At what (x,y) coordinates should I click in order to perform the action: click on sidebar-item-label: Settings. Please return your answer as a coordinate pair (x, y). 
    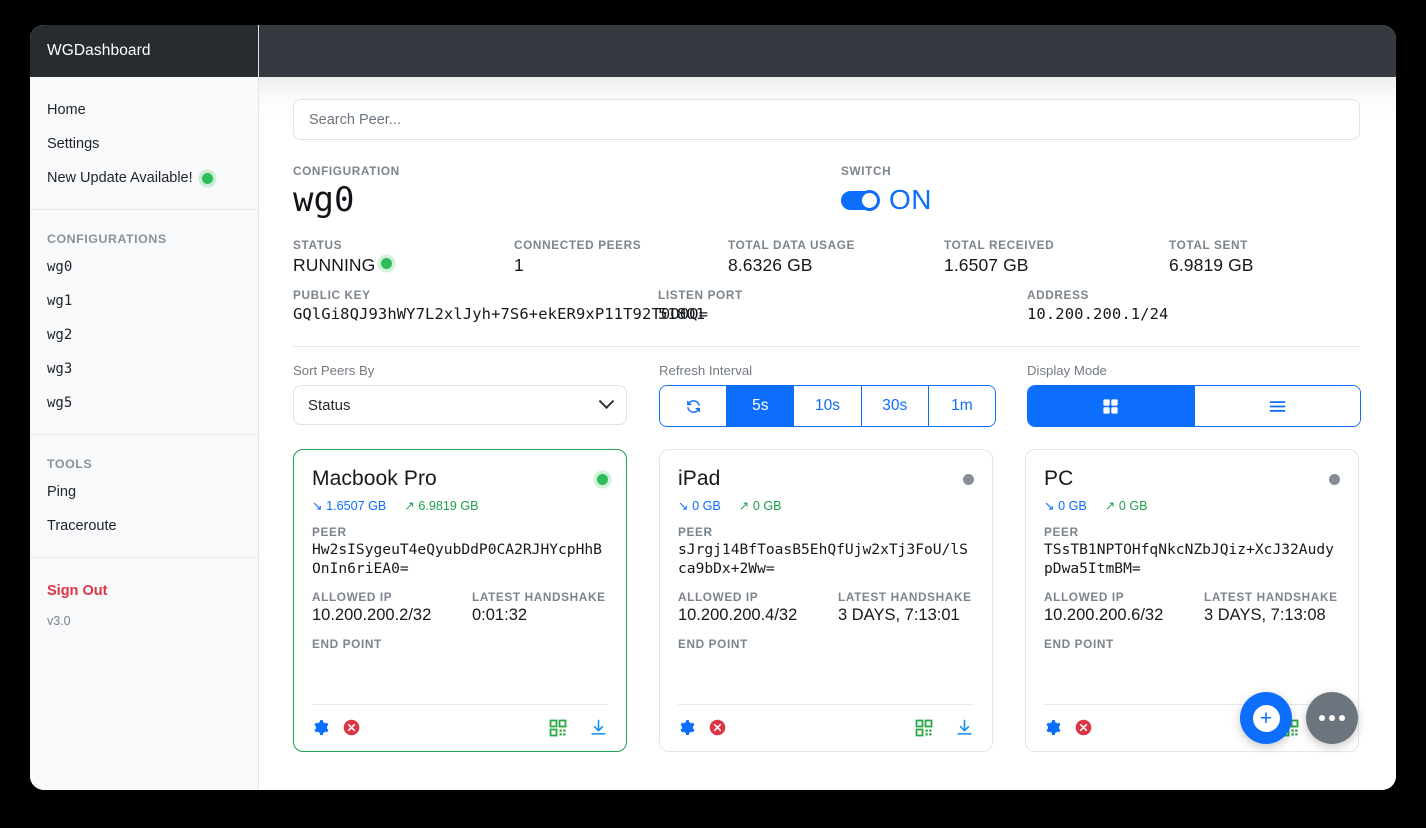
    Looking at the image, I should click on (73, 144).